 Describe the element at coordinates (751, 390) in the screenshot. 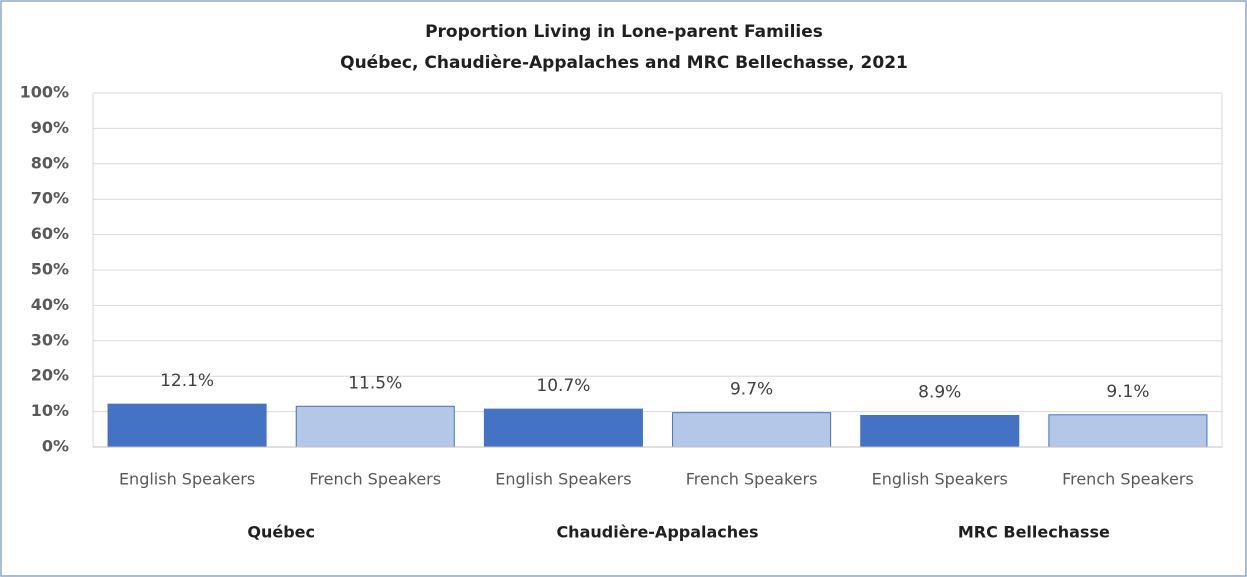

I see `value-label: 9.7%` at that location.